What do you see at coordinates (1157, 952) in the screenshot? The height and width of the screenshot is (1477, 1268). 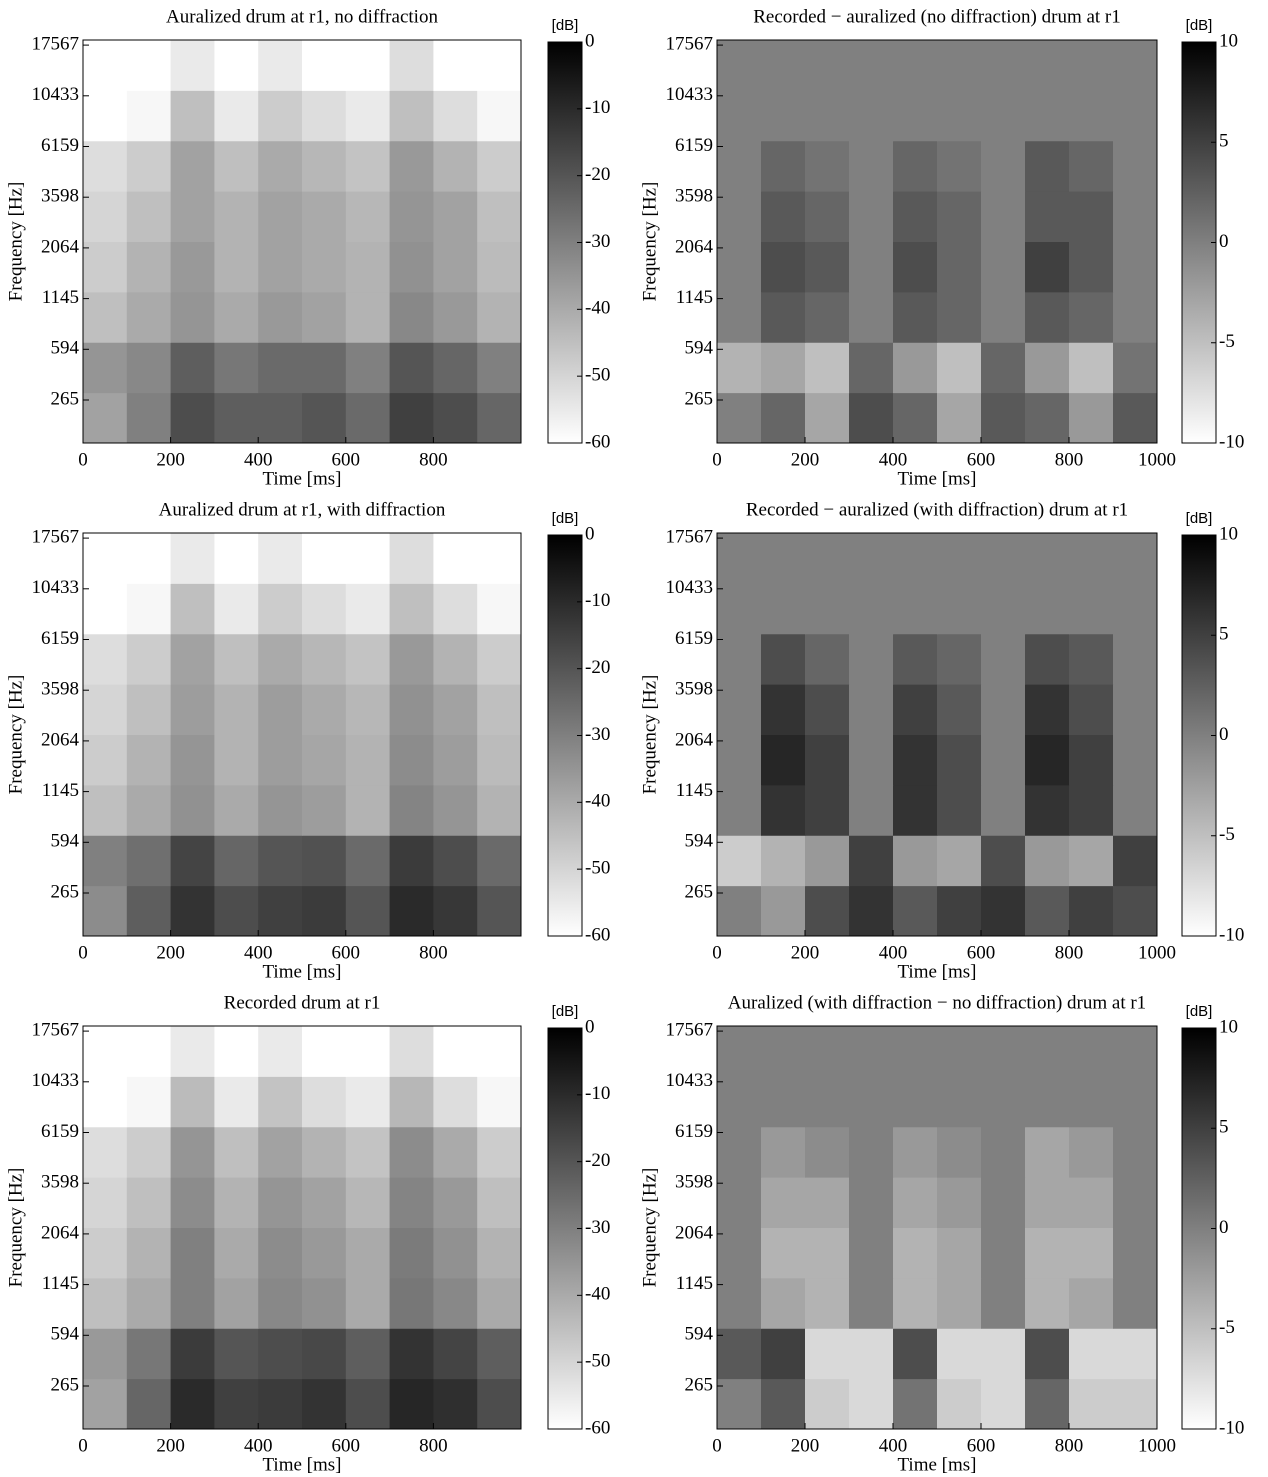 I see `x-tick-label: 1000` at bounding box center [1157, 952].